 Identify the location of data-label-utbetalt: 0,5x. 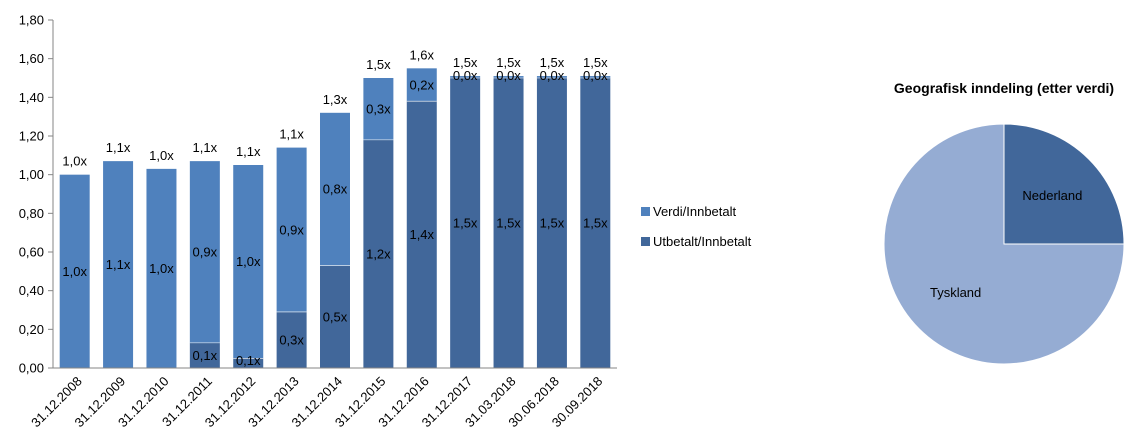
(335, 316).